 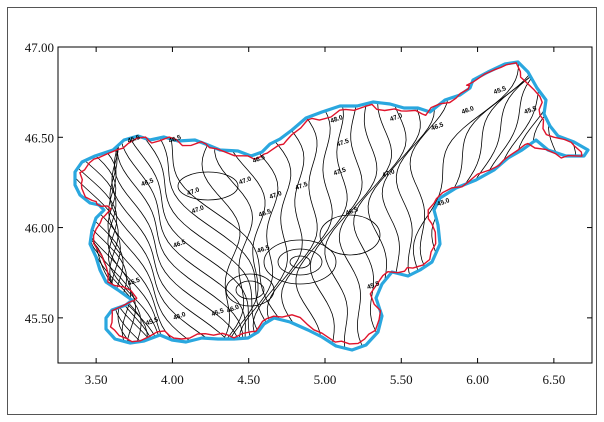 What do you see at coordinates (39, 47) in the screenshot?
I see `y-tick-label: 47.00` at bounding box center [39, 47].